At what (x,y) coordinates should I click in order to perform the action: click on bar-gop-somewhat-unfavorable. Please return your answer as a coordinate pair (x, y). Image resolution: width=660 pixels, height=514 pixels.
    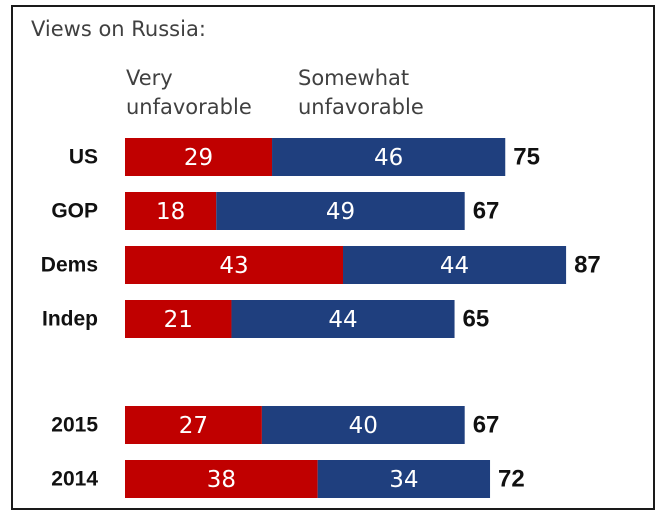
    Looking at the image, I should click on (340, 211).